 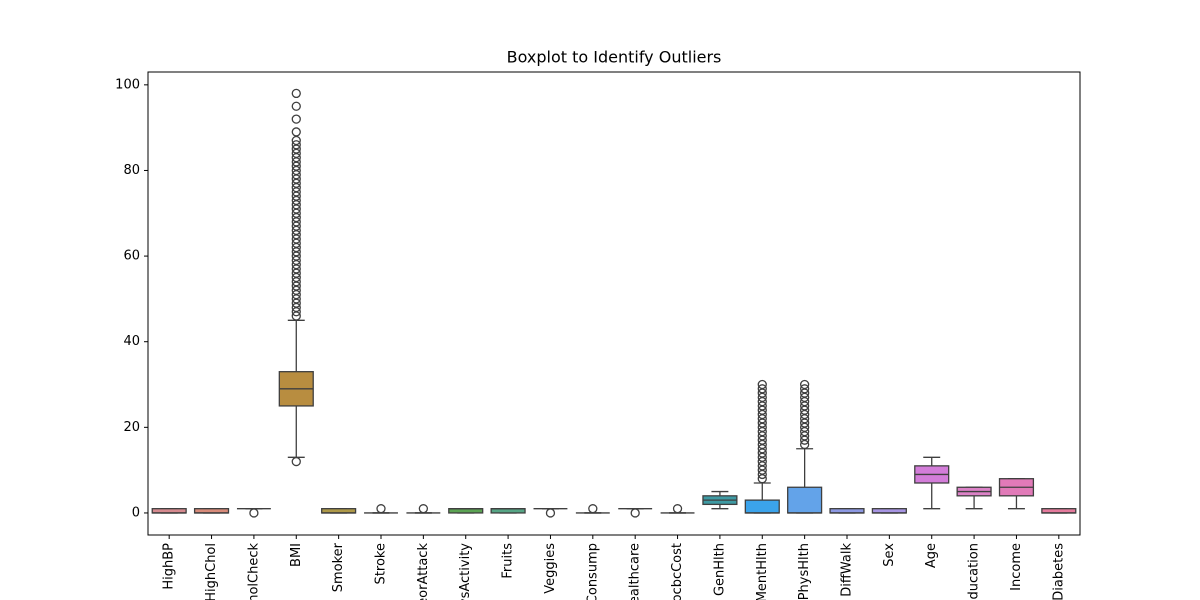 I want to click on y-tick-label: 20, so click(x=131, y=427).